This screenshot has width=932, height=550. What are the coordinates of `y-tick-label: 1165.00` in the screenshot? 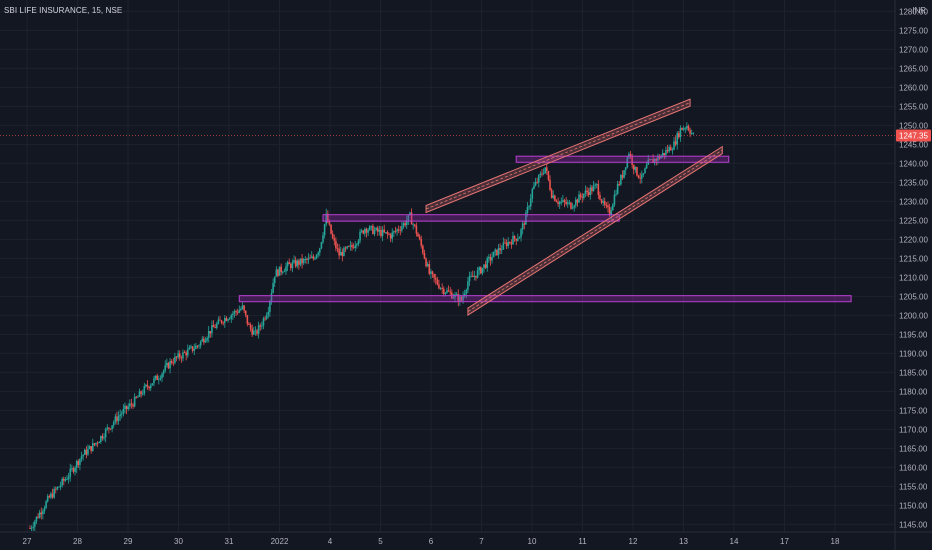 It's located at (913, 448).